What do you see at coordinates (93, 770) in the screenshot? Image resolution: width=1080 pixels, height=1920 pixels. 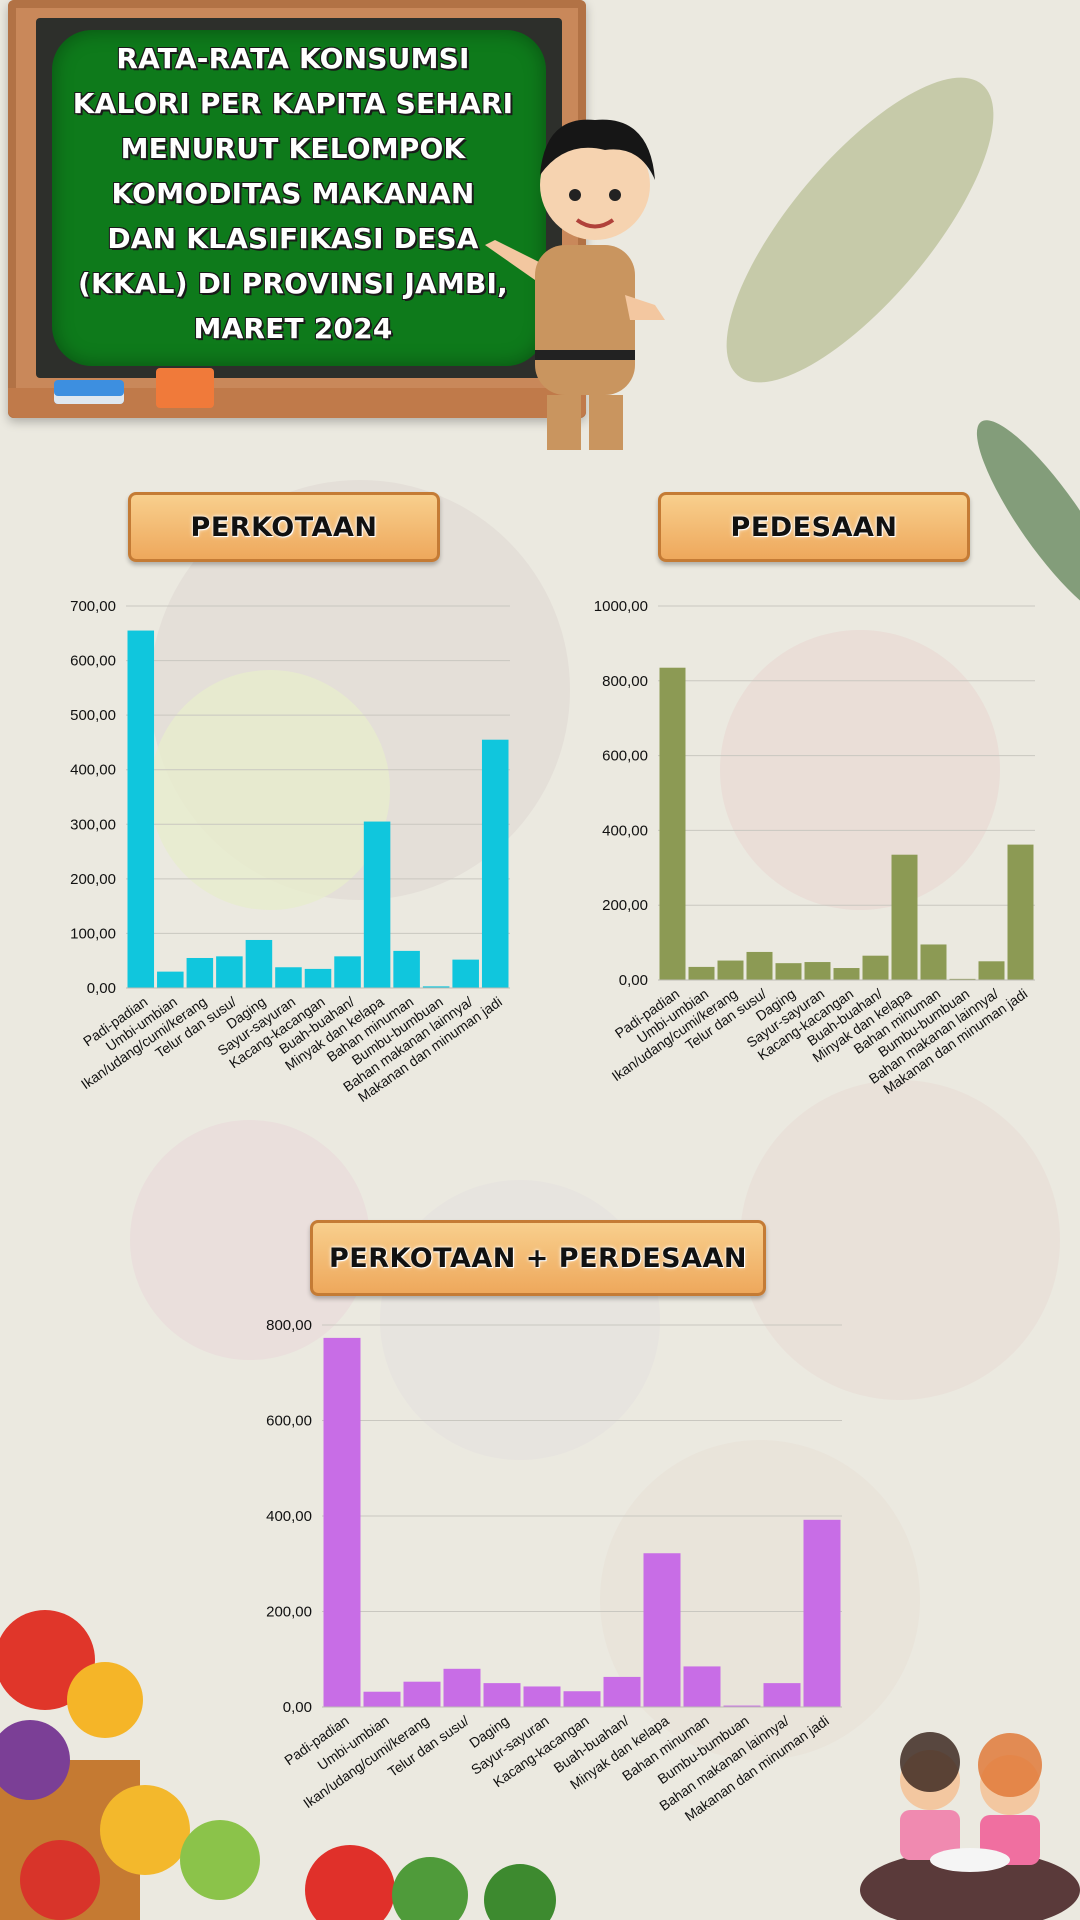 I see `urban-y-tick-label: 400,00` at bounding box center [93, 770].